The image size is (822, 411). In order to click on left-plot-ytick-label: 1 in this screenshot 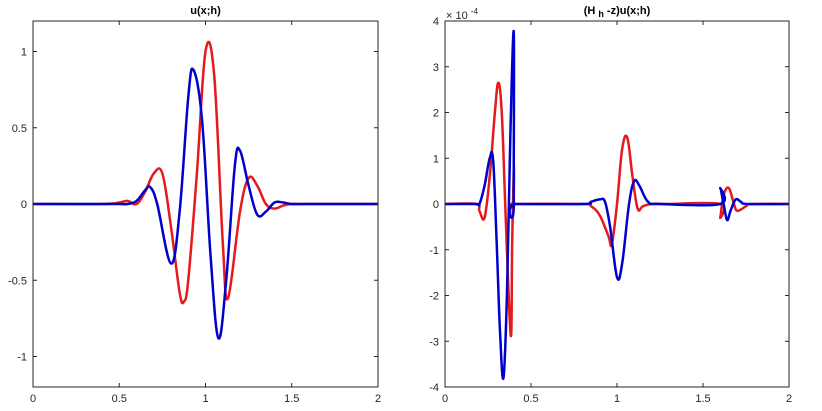, I will do `click(24, 53)`.